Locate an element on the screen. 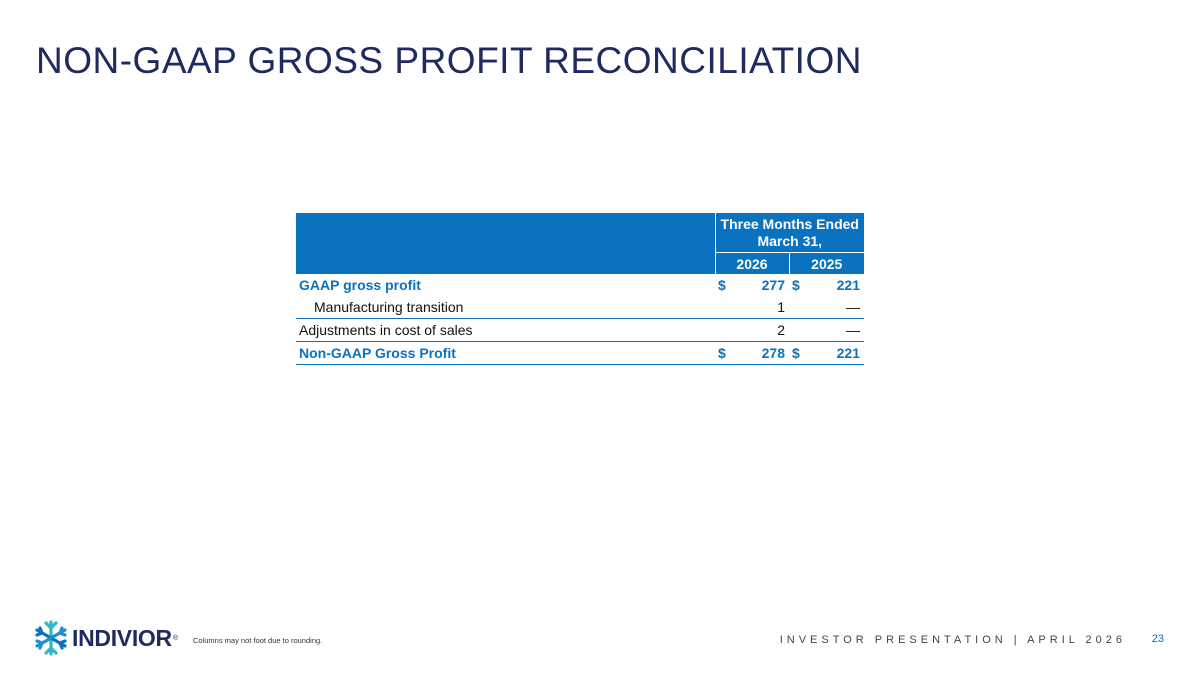 This screenshot has width=1200, height=675. value-2026: 1 is located at coordinates (781, 307).